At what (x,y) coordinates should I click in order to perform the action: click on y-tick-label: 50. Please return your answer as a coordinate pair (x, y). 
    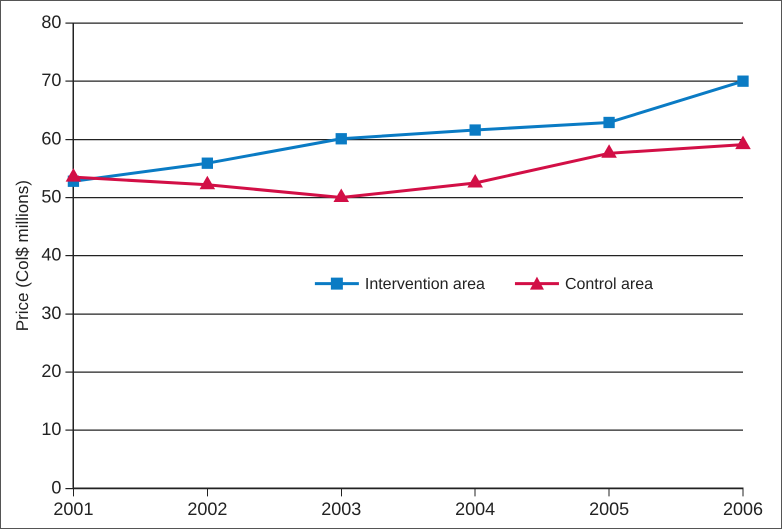
    Looking at the image, I should click on (51, 196).